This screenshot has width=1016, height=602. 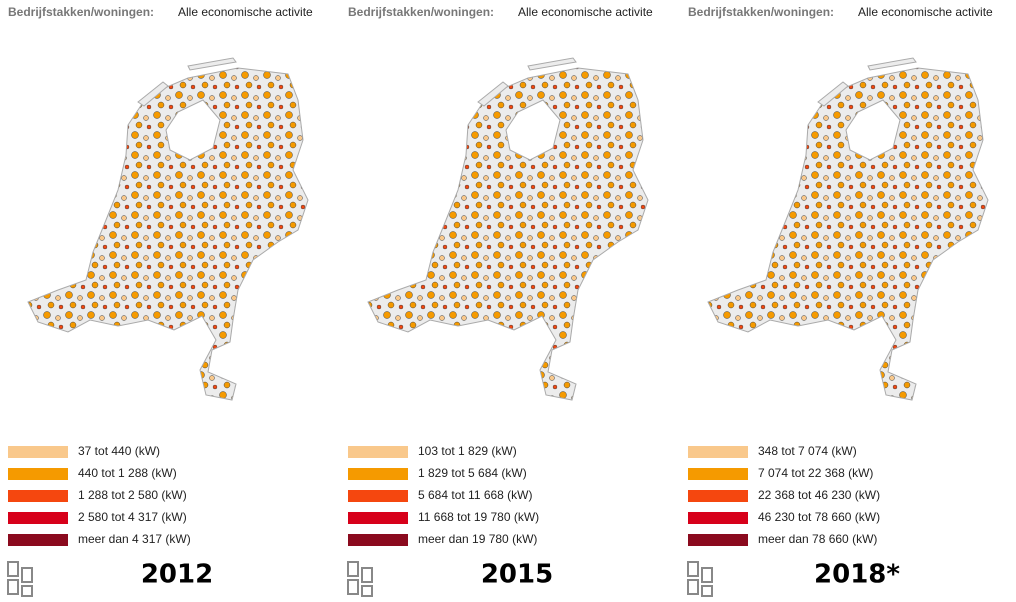 I want to click on legend-label: 7 074 tot 22 368 (kW), so click(x=815, y=473).